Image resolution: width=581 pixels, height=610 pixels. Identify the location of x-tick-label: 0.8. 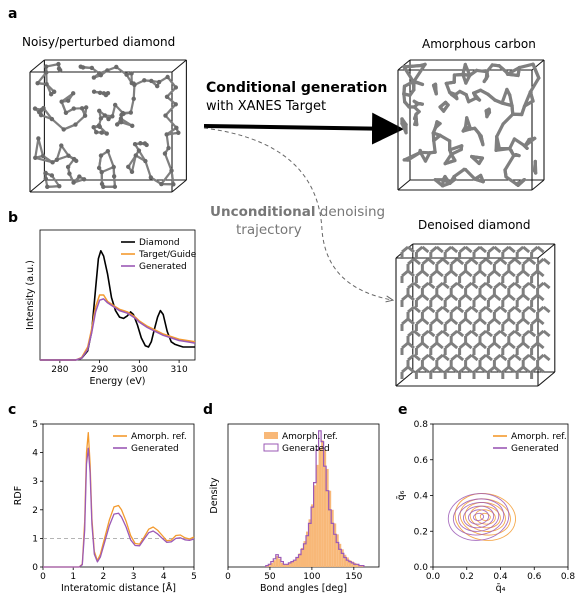
(568, 577).